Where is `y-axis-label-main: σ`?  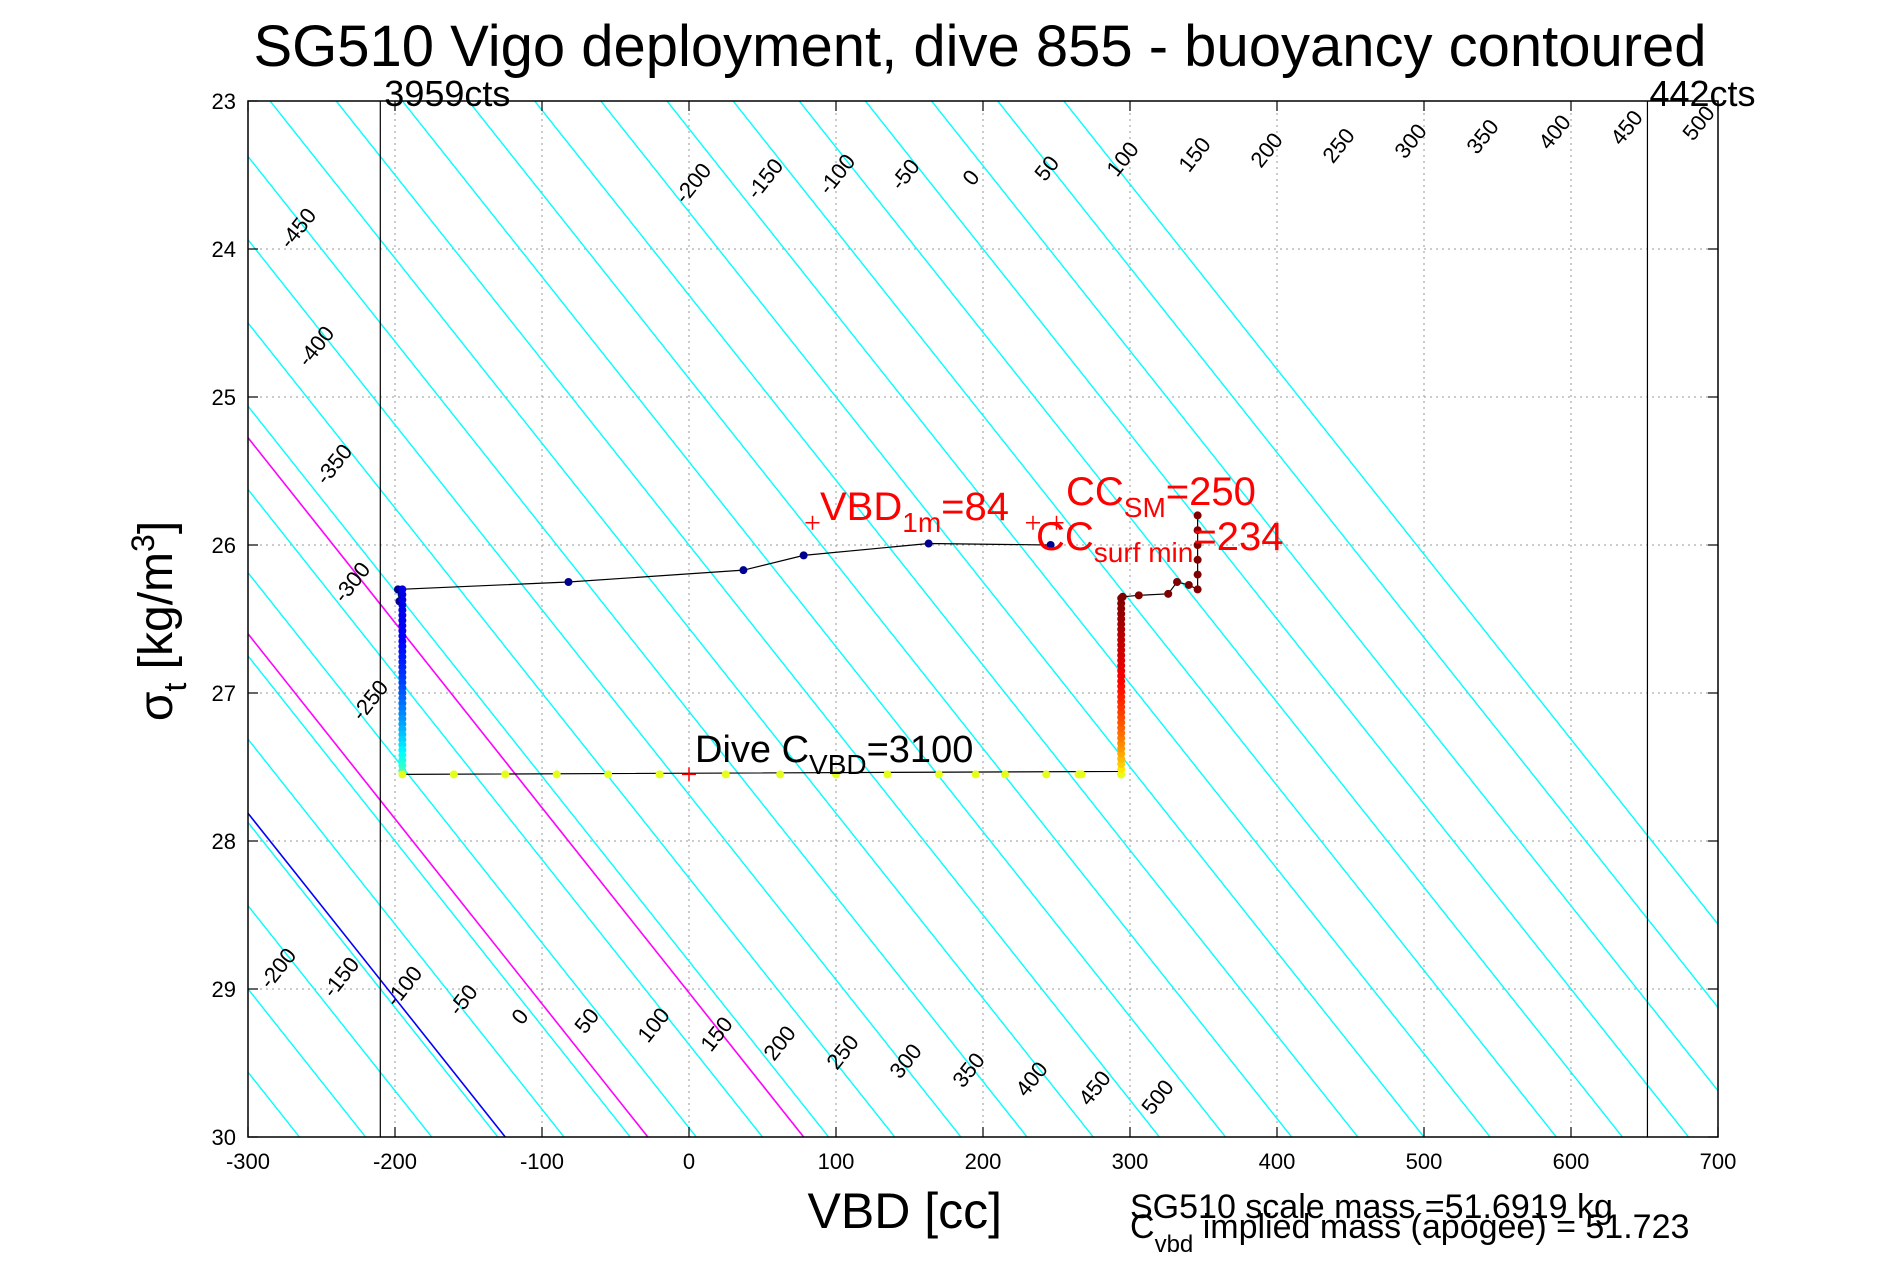
y-axis-label-main: σ is located at coordinates (156, 707).